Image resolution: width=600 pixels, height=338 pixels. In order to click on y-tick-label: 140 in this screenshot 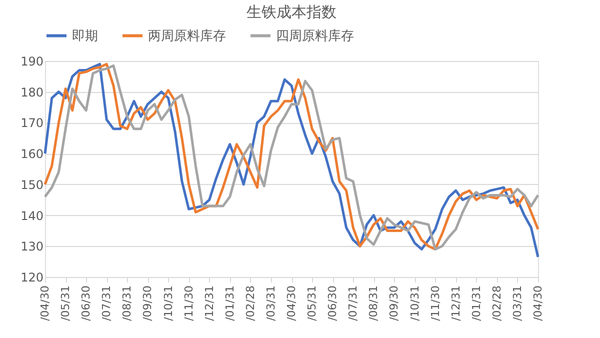, I will do `click(32, 215)`.